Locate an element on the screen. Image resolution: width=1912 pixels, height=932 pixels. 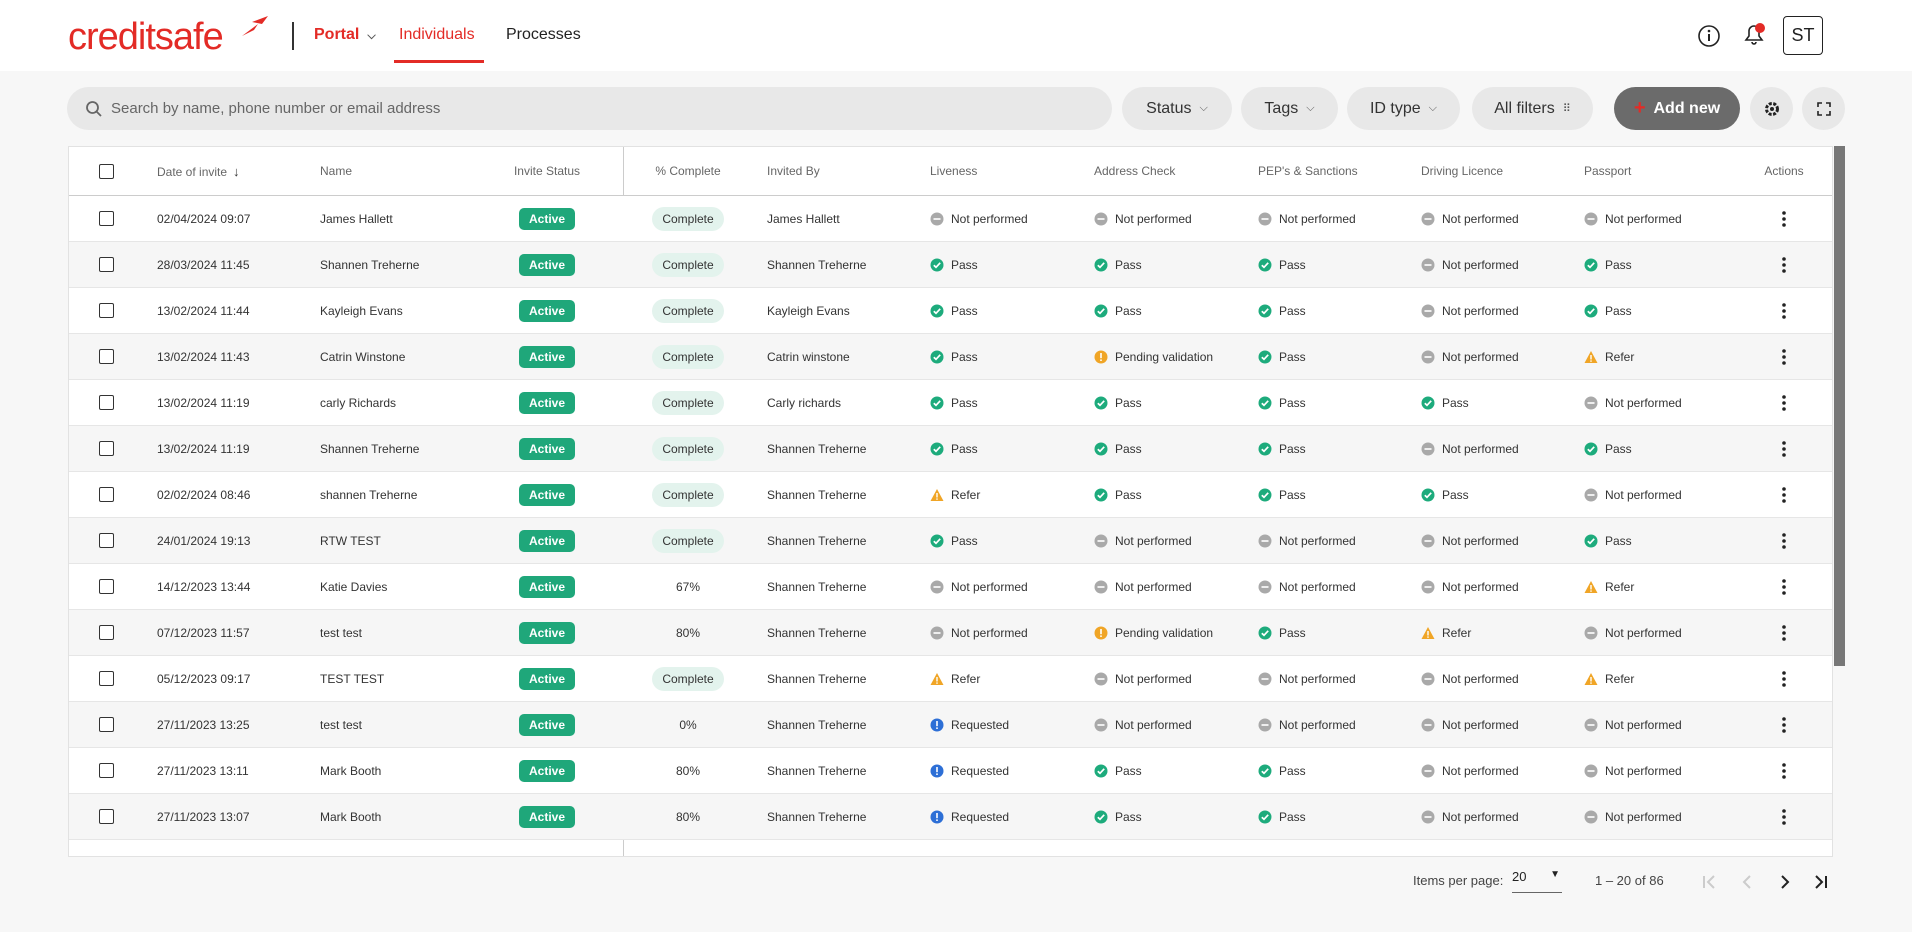
add-new-button: +Add new is located at coordinates (1677, 108).